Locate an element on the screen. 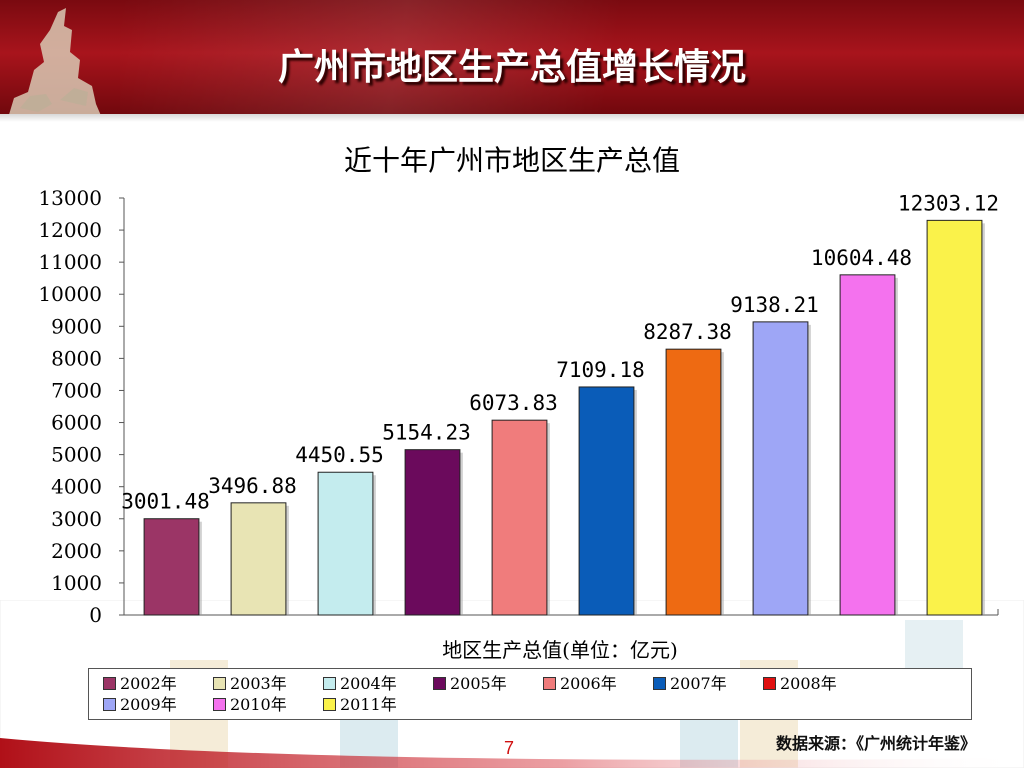  legend-label: 2007年 is located at coordinates (698, 683).